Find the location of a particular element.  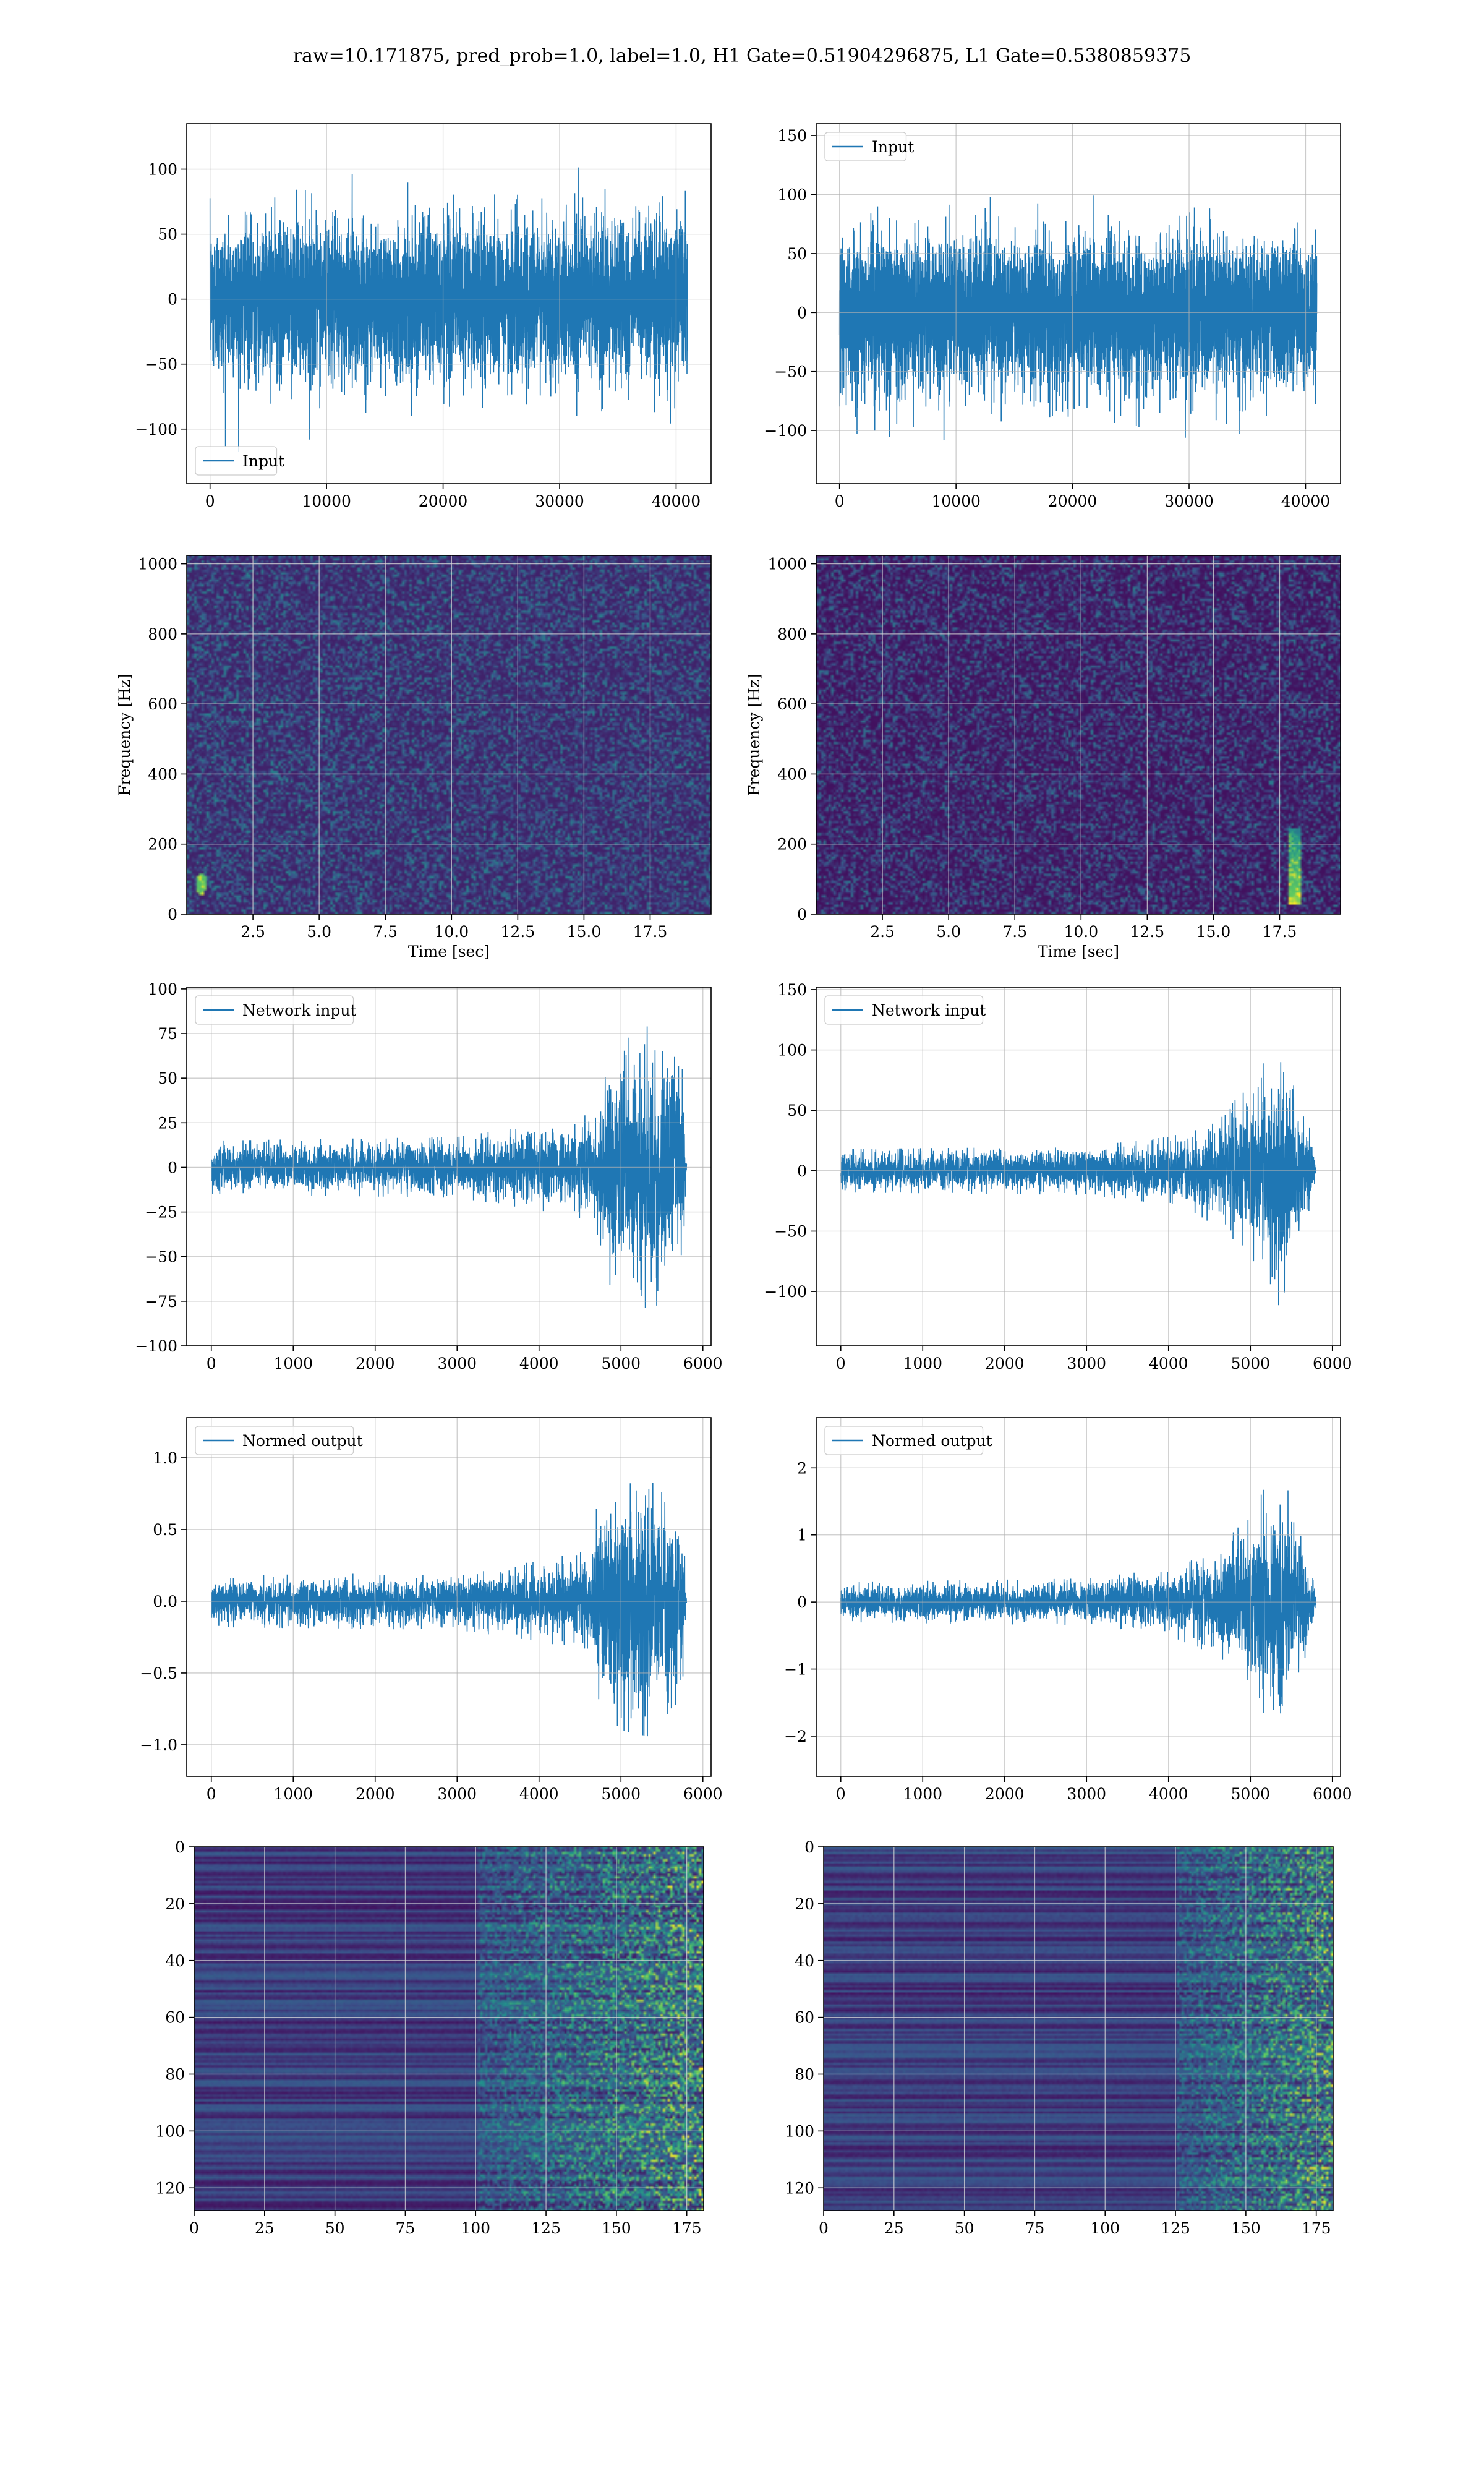

x-tick-label: 20000 is located at coordinates (443, 501).